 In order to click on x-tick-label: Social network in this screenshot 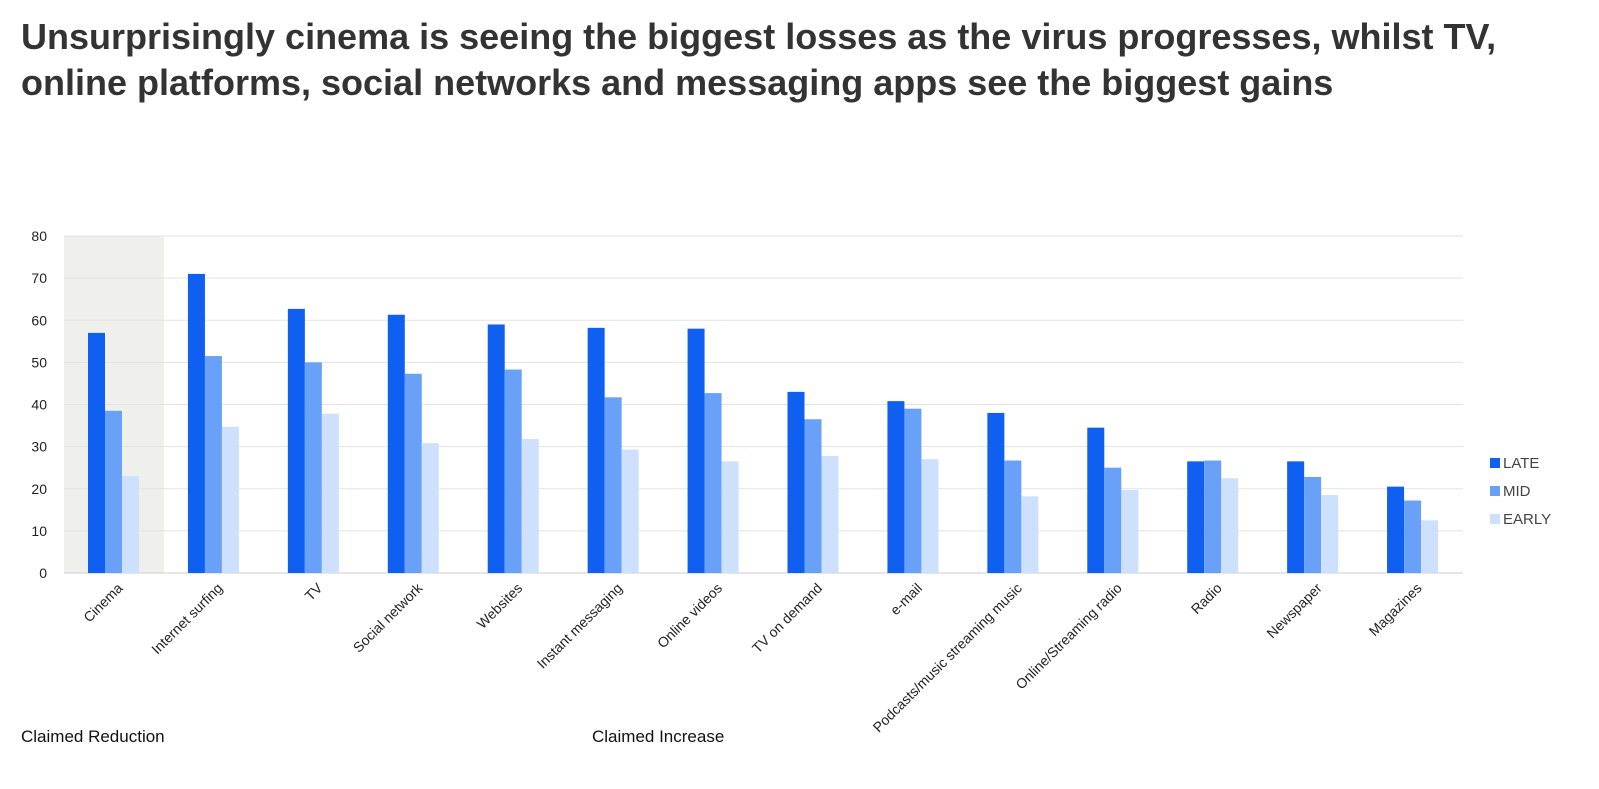, I will do `click(388, 617)`.